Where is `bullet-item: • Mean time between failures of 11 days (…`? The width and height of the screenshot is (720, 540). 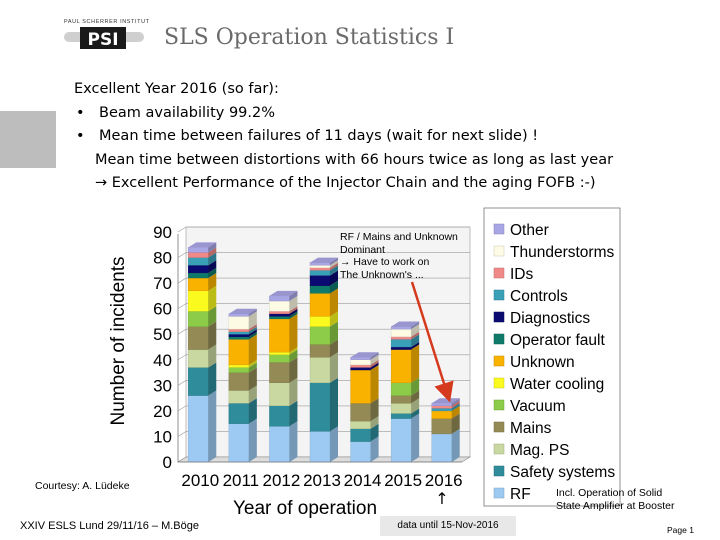
bullet-item: • Mean time between failures of 11 days (… is located at coordinates (307, 136).